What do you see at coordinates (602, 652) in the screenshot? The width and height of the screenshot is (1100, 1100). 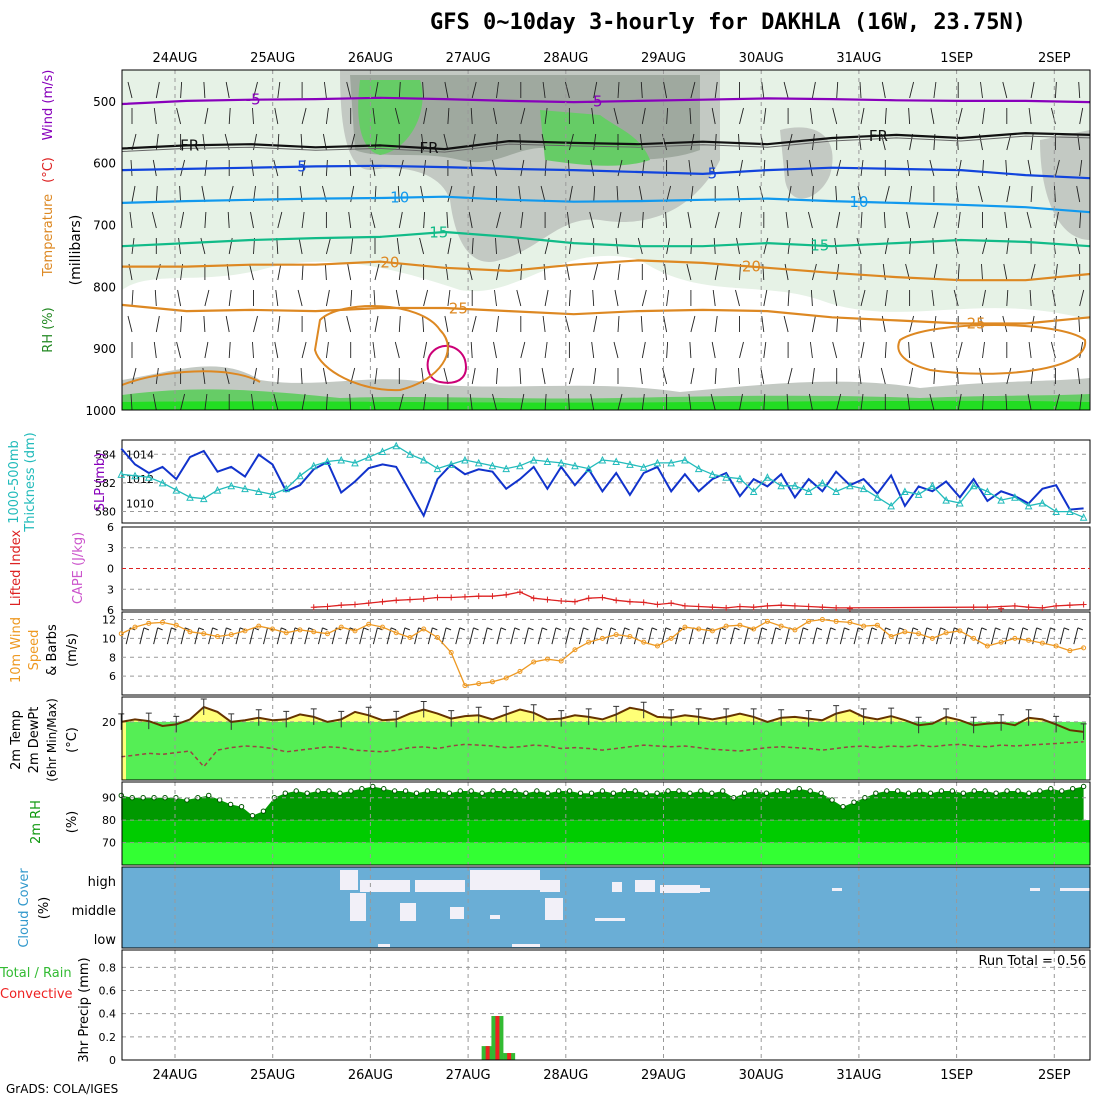 I see `wind-speed-line` at bounding box center [602, 652].